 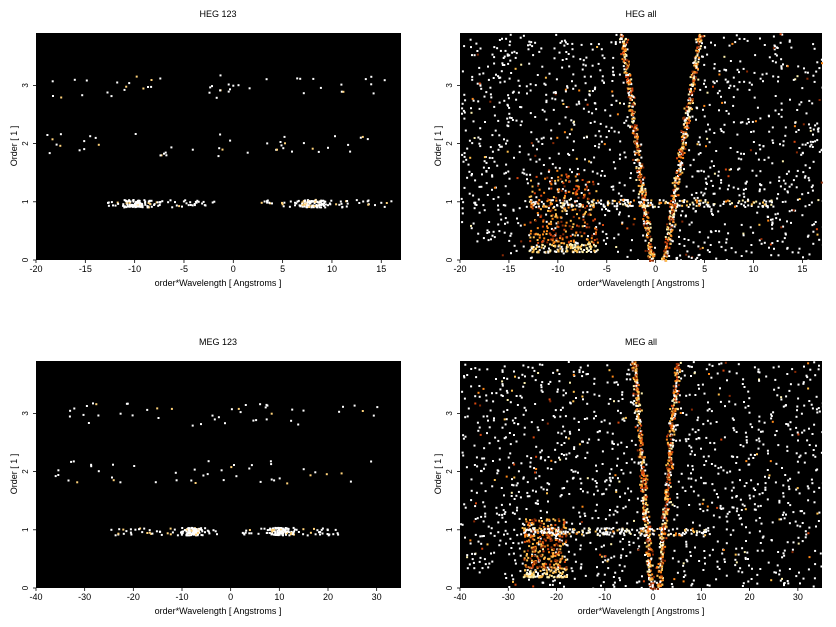 I want to click on x-tick-label: -5, so click(x=607, y=269).